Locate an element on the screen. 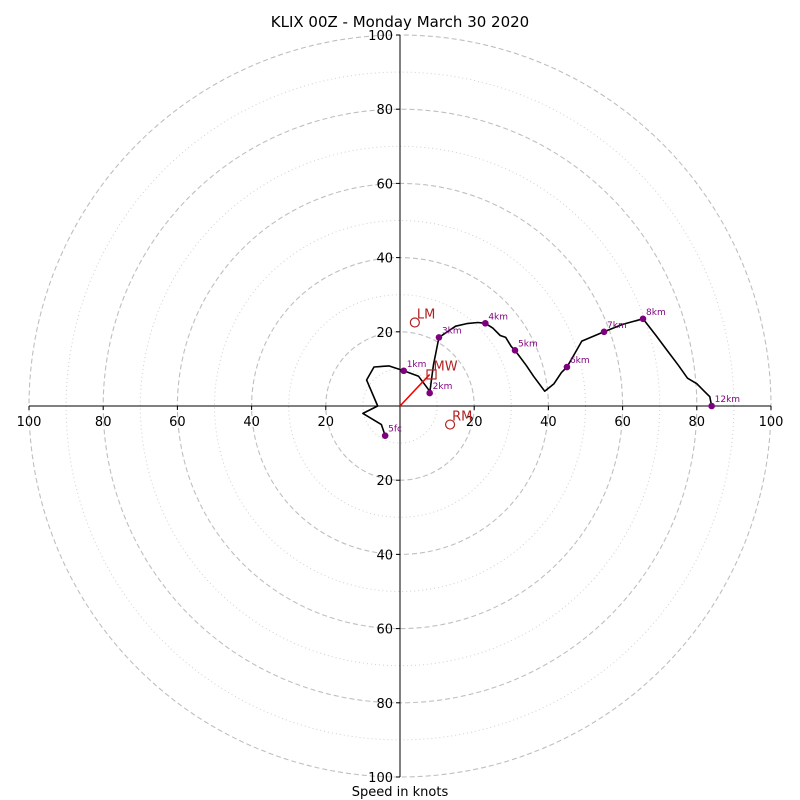  height-markers: 5fc 1km 2km 3km 4km 5km 6km 7km 8km 12km is located at coordinates (560, 373).